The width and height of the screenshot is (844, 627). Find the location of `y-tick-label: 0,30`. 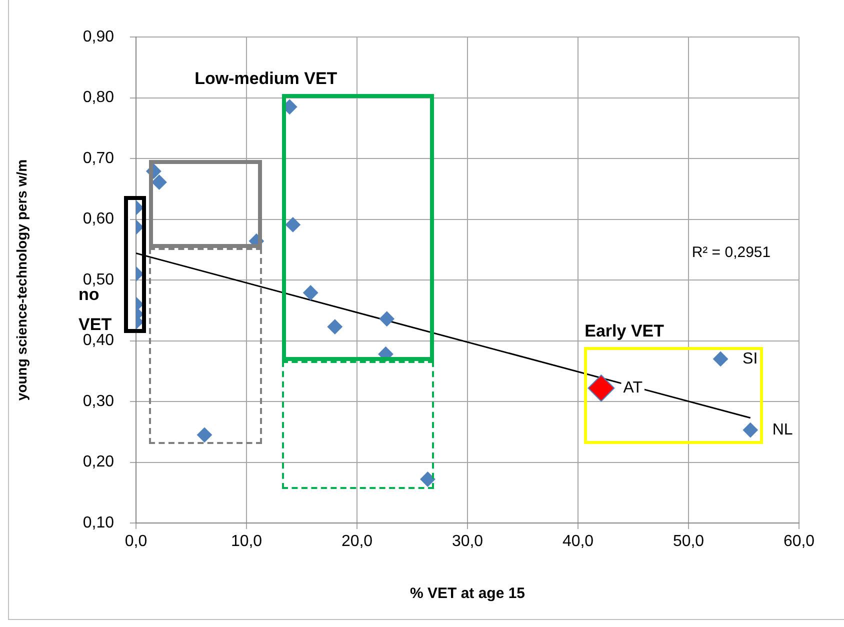

y-tick-label: 0,30 is located at coordinates (98, 401).